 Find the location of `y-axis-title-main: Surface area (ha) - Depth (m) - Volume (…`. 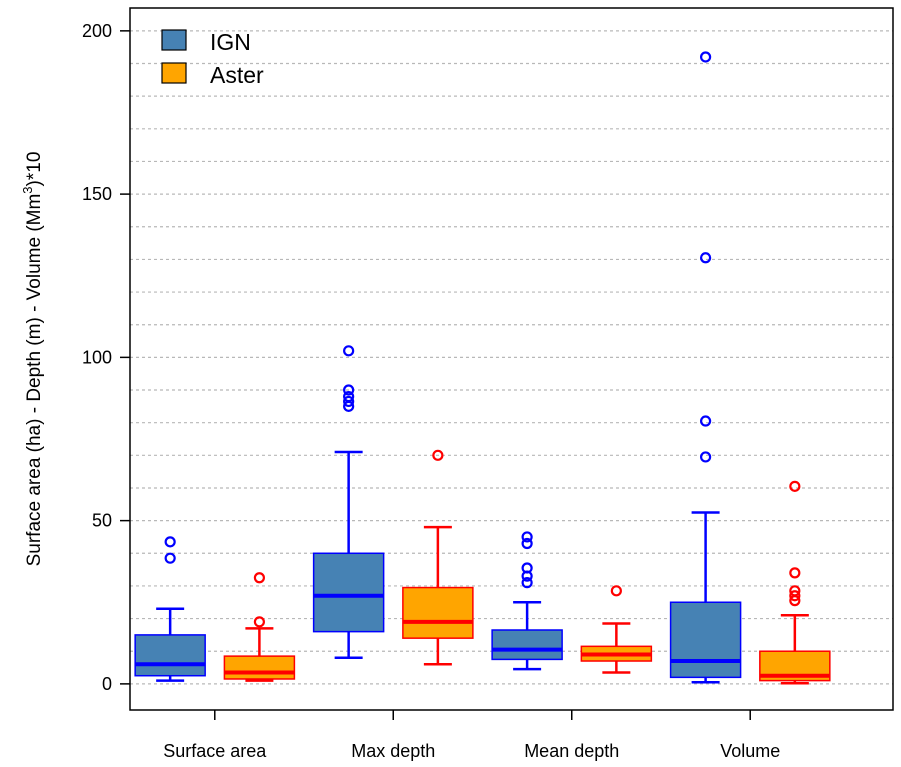

y-axis-title-main: Surface area (ha) - Depth (m) - Volume (… is located at coordinates (34, 380).